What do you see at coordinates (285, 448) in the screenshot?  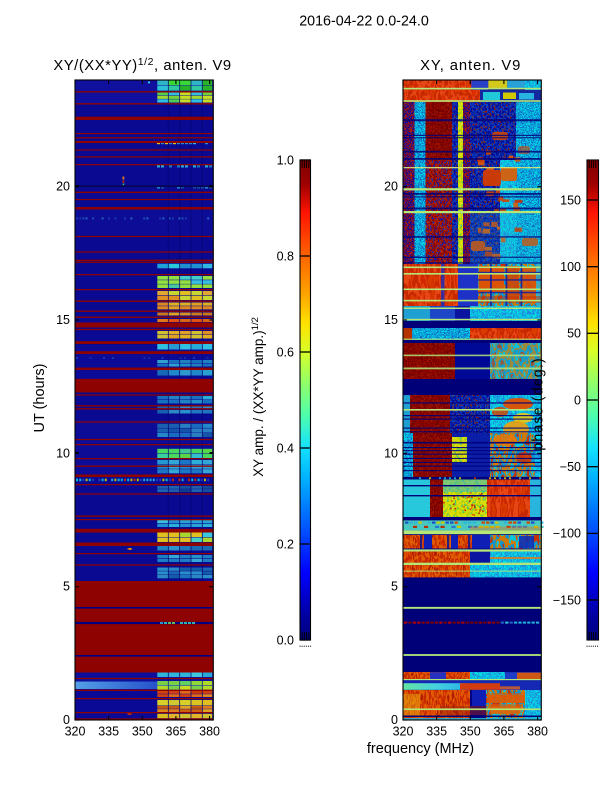 I see `svg-text: 0.4` at bounding box center [285, 448].